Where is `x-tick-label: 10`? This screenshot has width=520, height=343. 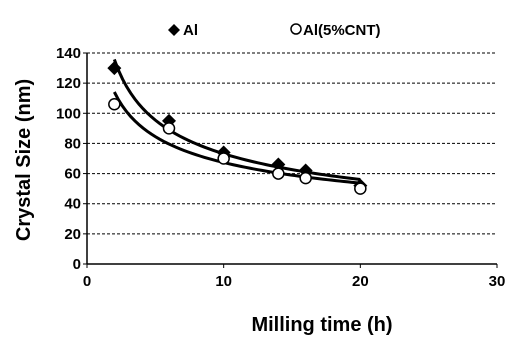
x-tick-label: 10 is located at coordinates (223, 281).